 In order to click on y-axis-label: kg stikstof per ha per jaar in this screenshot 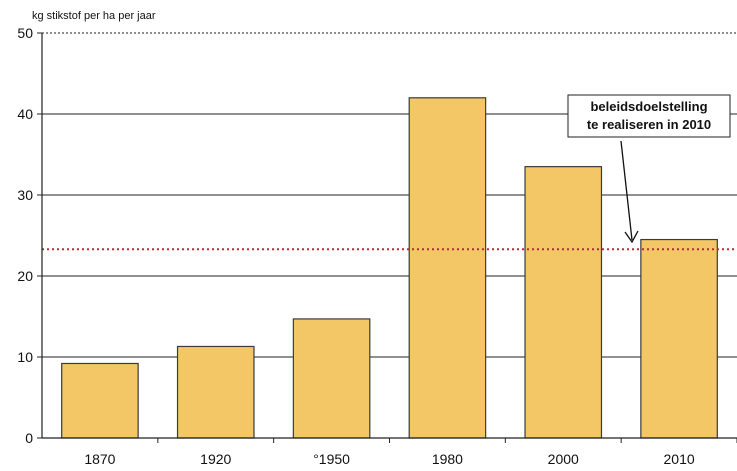, I will do `click(94, 16)`.